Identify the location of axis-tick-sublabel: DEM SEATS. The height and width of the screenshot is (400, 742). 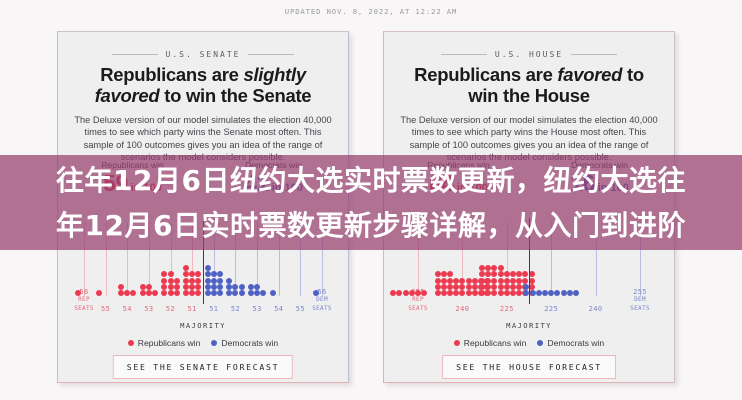
(640, 304).